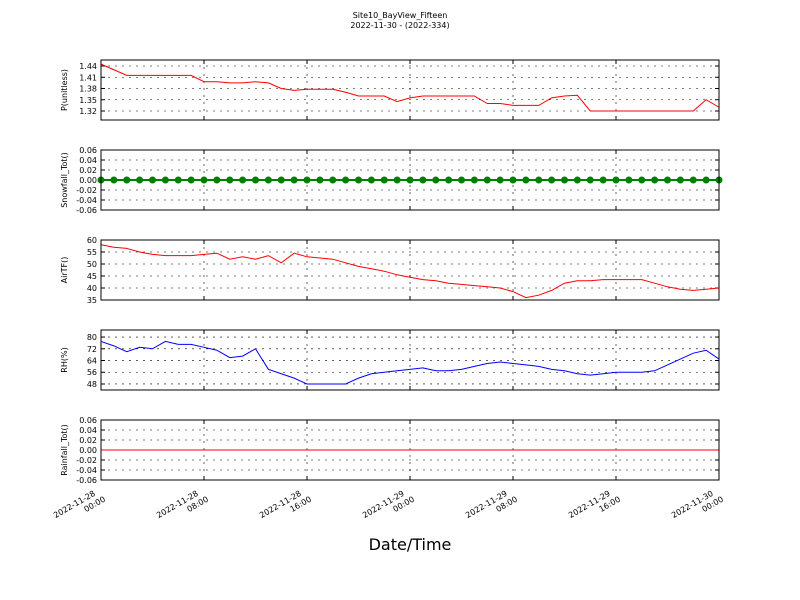 Image resolution: width=800 pixels, height=600 pixels. What do you see at coordinates (92, 349) in the screenshot?
I see `y-tick-label: 72` at bounding box center [92, 349].